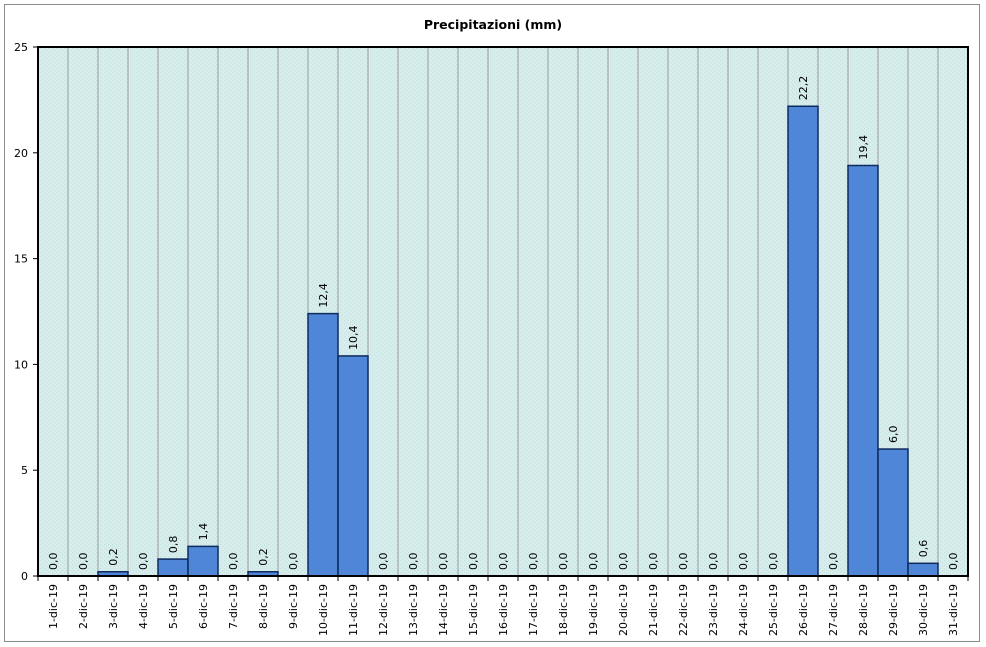 Image resolution: width=986 pixels, height=647 pixels. Describe the element at coordinates (653, 610) in the screenshot. I see `x-tick-label: 21-dic-19` at that location.